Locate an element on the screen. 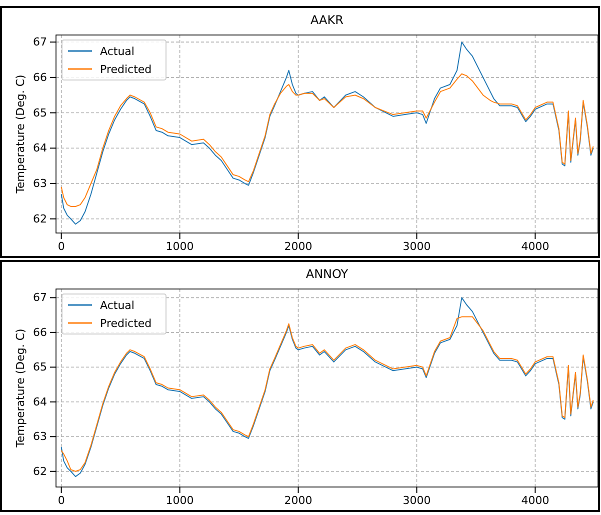  chart-title: ANNOY is located at coordinates (327, 274).